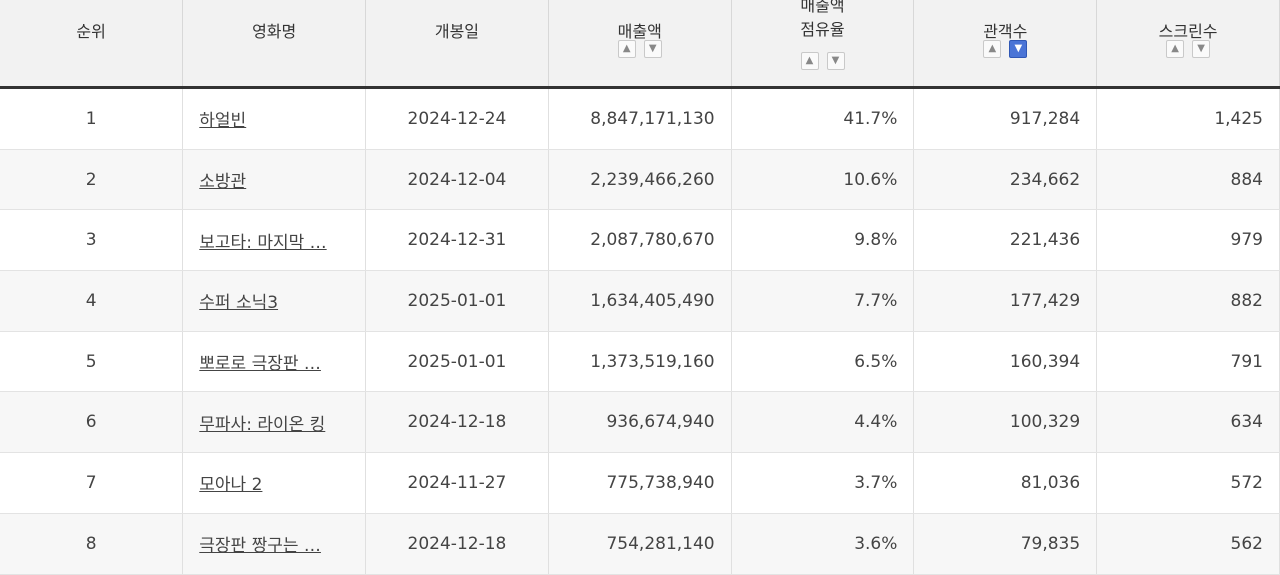  What do you see at coordinates (457, 483) in the screenshot?
I see `cell-release: 2024-11-27` at bounding box center [457, 483].